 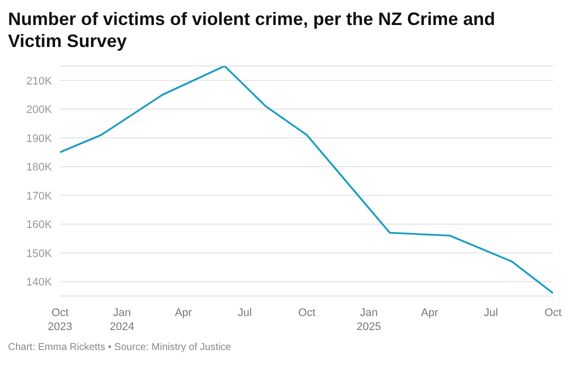 I want to click on y-tick-label: 160K, so click(x=39, y=225).